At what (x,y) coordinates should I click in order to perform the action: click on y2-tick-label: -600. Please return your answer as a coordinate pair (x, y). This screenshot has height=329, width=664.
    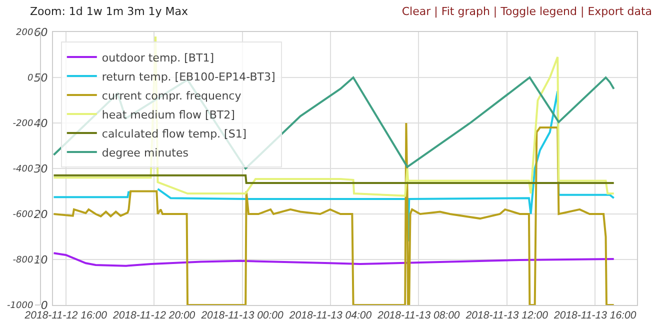
    Looking at the image, I should click on (23, 215).